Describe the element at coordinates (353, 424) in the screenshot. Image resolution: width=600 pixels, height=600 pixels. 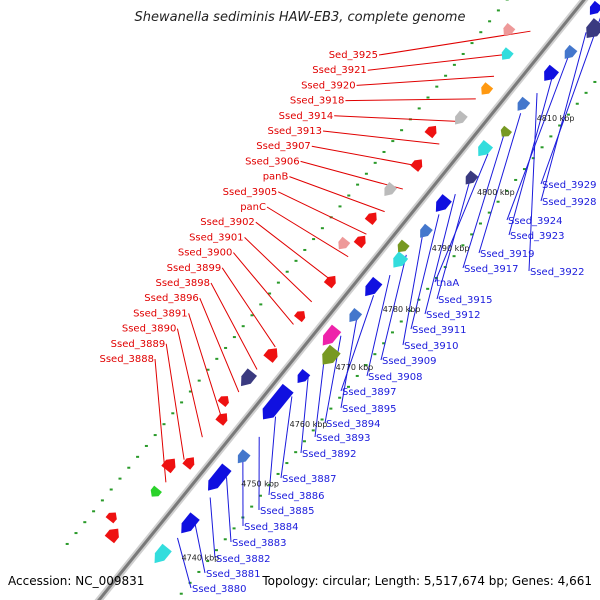
I see `reverse-gene-label: Ssed_3894` at that location.